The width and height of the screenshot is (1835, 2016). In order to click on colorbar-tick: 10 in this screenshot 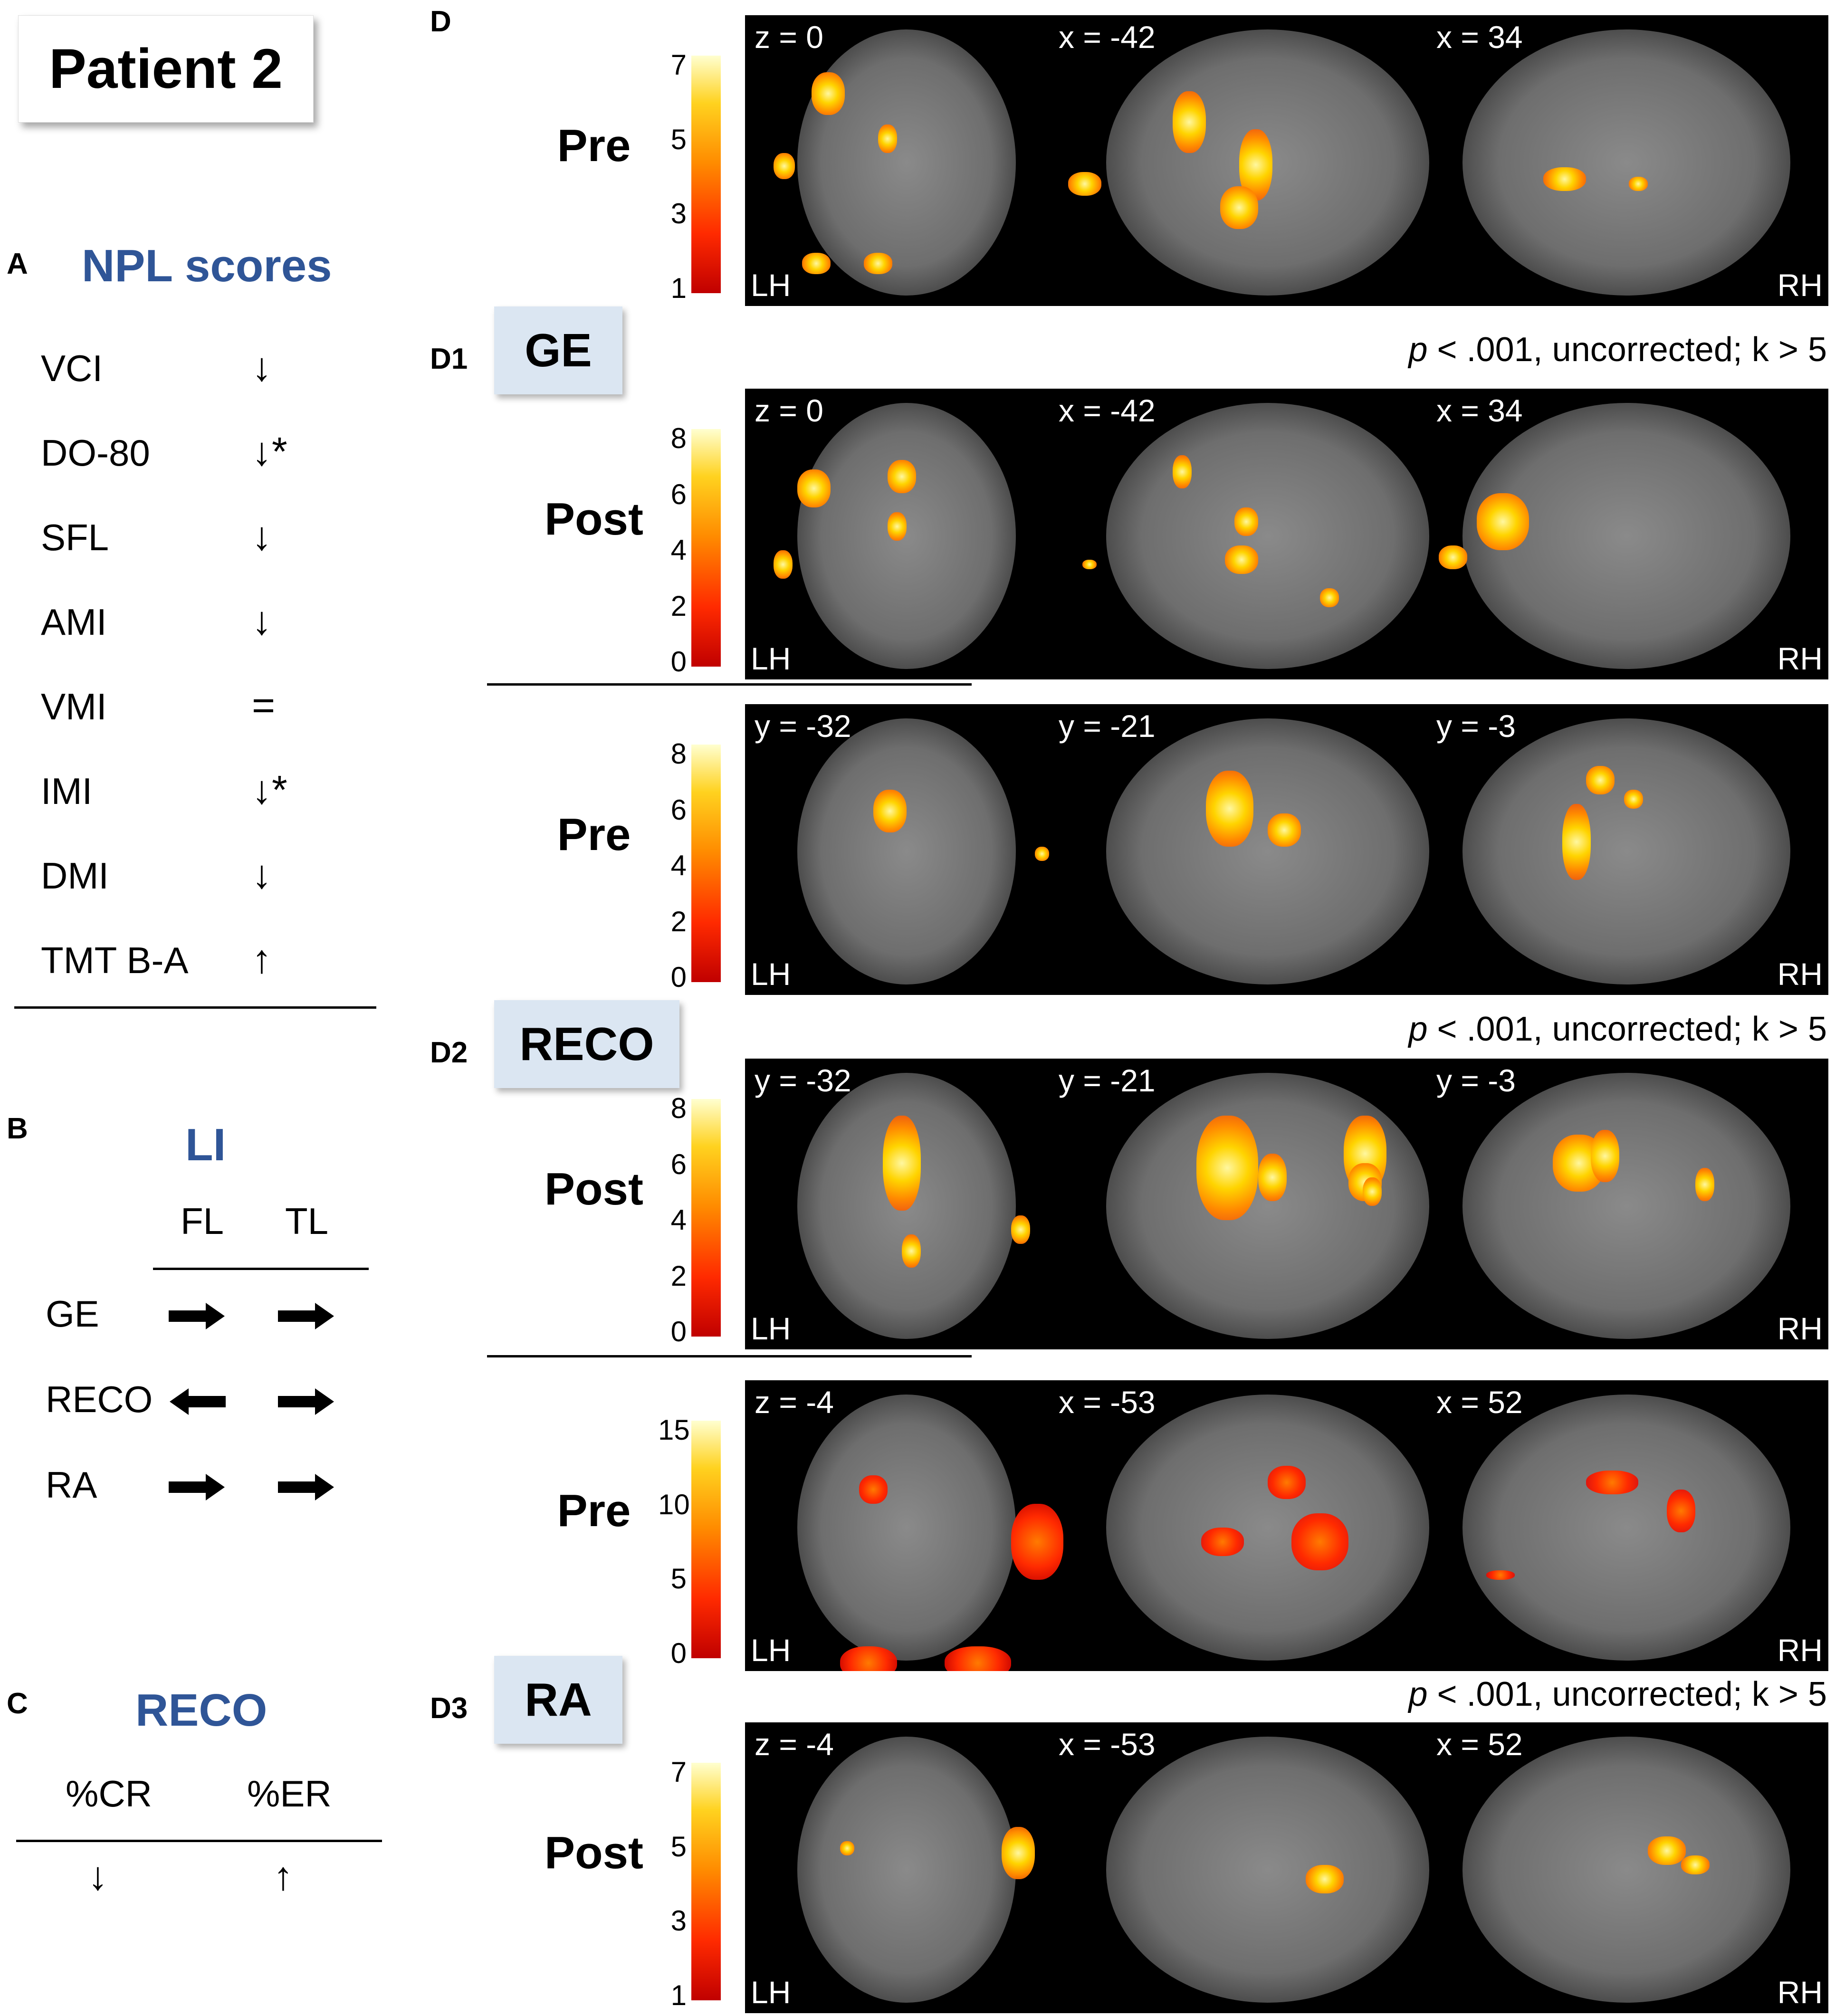, I will do `click(674, 1504)`.